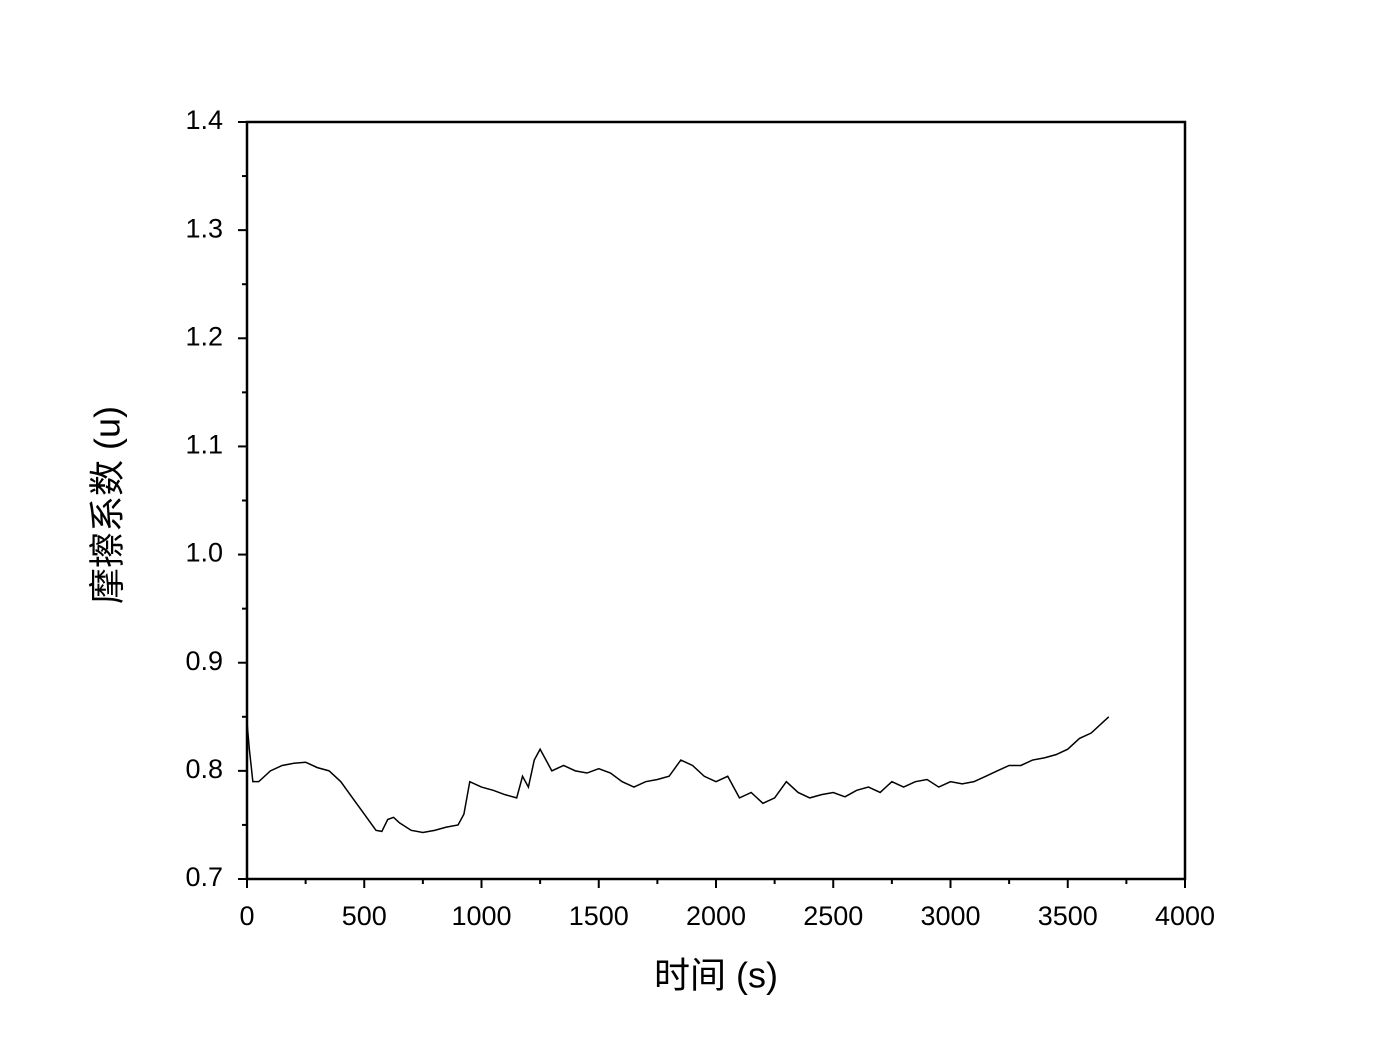  I want to click on y-tick-label: 1.3, so click(204, 228).